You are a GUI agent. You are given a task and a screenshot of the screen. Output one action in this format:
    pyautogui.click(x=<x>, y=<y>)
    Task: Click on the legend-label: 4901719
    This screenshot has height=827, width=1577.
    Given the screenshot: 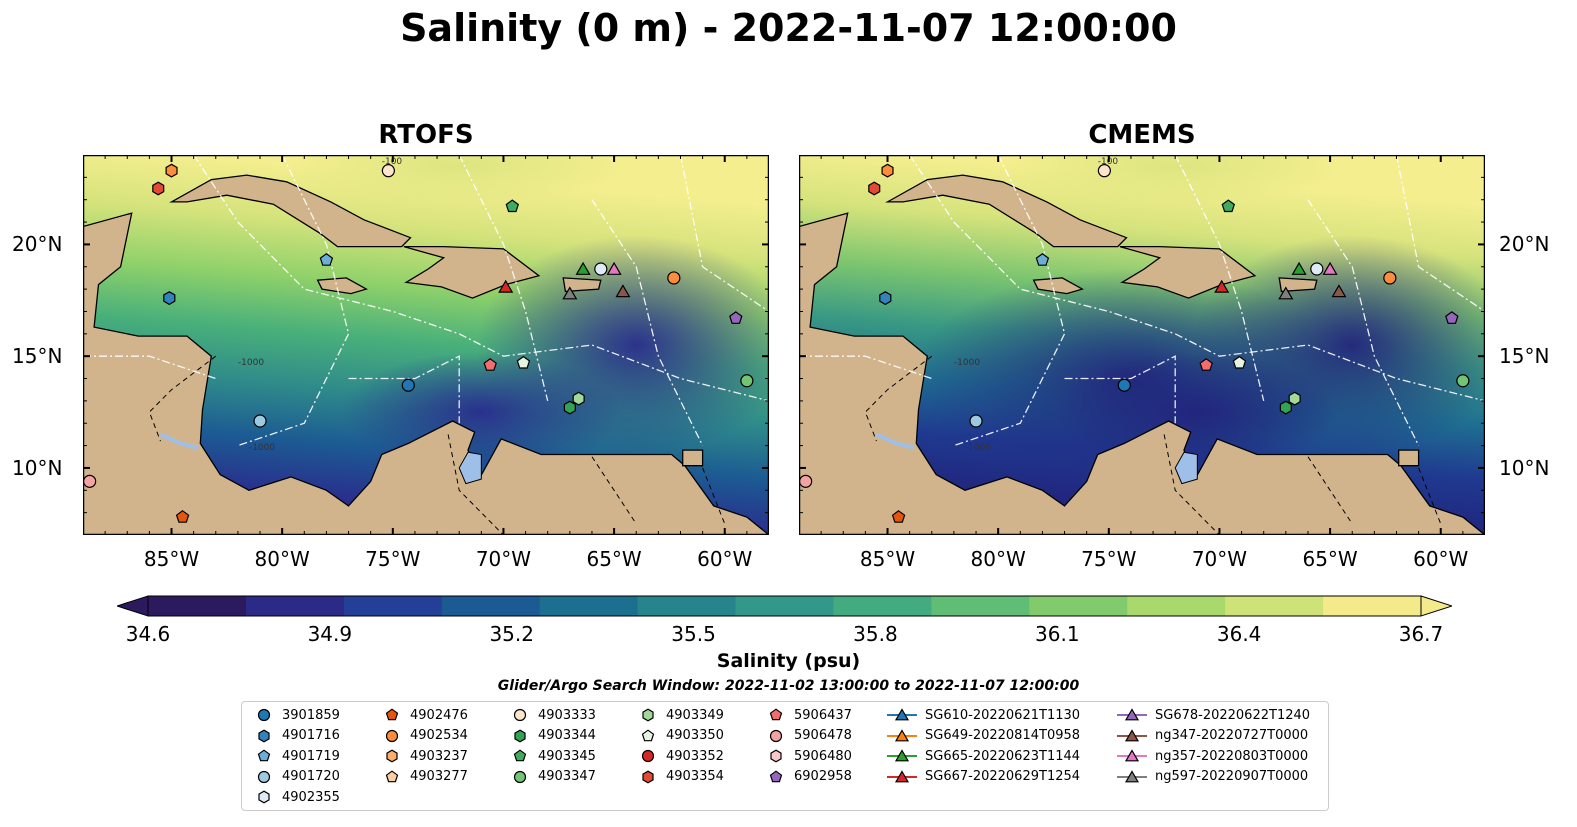 What is the action you would take?
    pyautogui.click(x=311, y=756)
    